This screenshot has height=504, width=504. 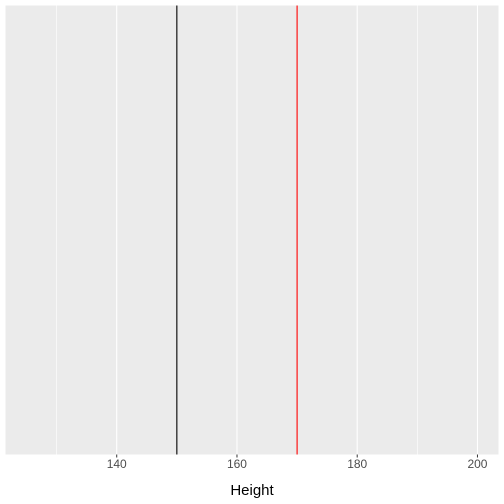 What do you see at coordinates (237, 464) in the screenshot?
I see `x-tick-label: 160` at bounding box center [237, 464].